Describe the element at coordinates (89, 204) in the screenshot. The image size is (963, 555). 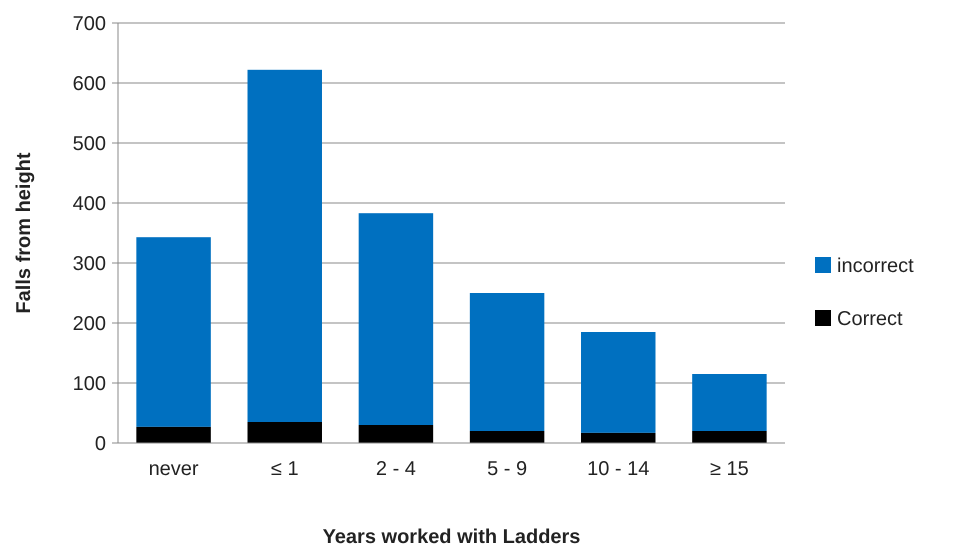
I see `y-tick-label: 400` at that location.